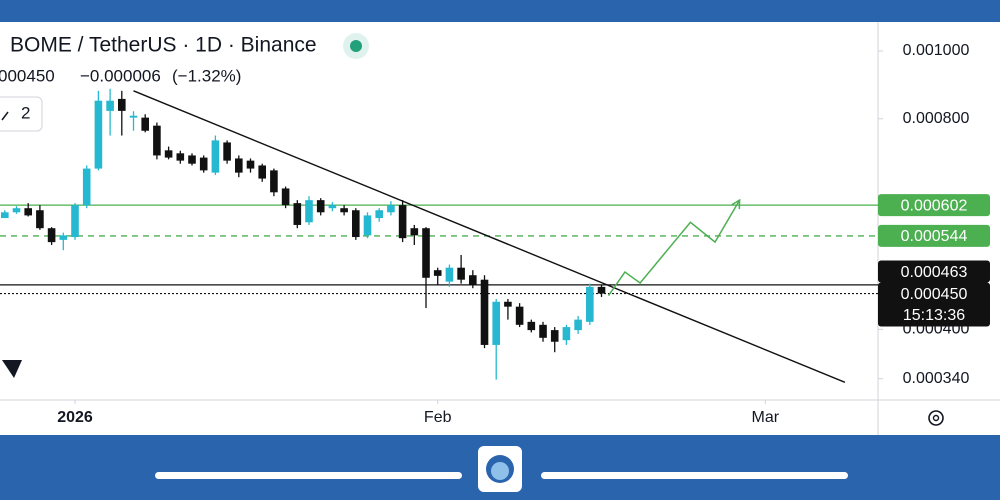 The image size is (1000, 500). What do you see at coordinates (936, 378) in the screenshot?
I see `y-tick-label: 0.000340` at bounding box center [936, 378].